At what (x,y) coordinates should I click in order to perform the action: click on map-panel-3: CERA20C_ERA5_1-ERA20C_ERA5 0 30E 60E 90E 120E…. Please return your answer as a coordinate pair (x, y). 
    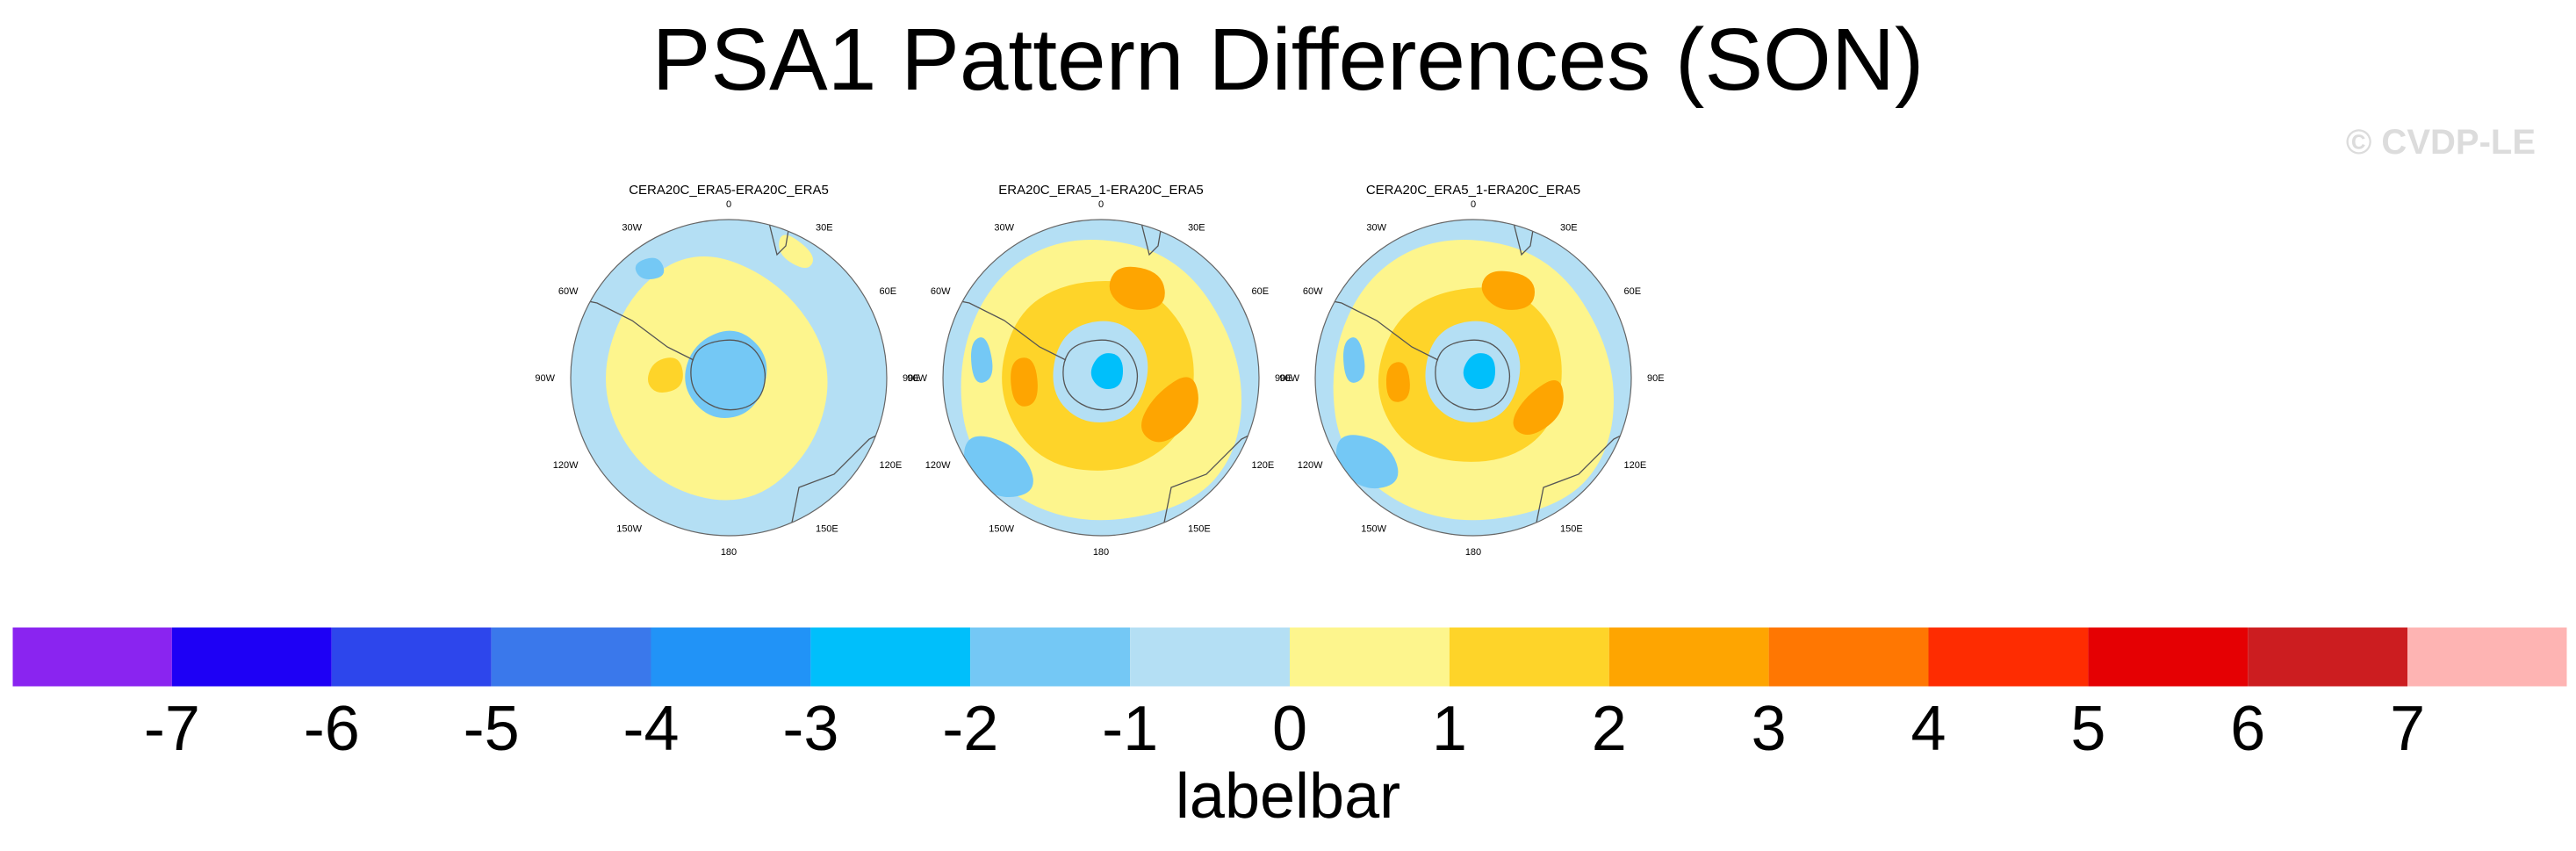
    Looking at the image, I should click on (1471, 369).